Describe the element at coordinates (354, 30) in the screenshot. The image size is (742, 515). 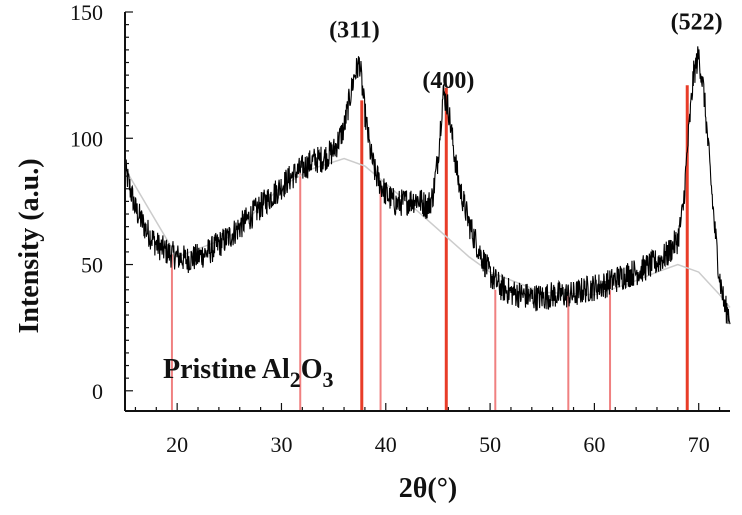
I see `peak-label: (311)` at that location.